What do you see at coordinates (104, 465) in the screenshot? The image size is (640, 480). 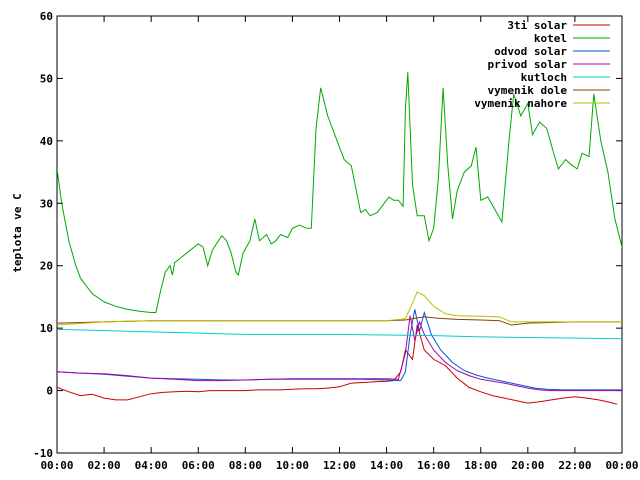 I see `x-tick-label: 02:00` at bounding box center [104, 465].